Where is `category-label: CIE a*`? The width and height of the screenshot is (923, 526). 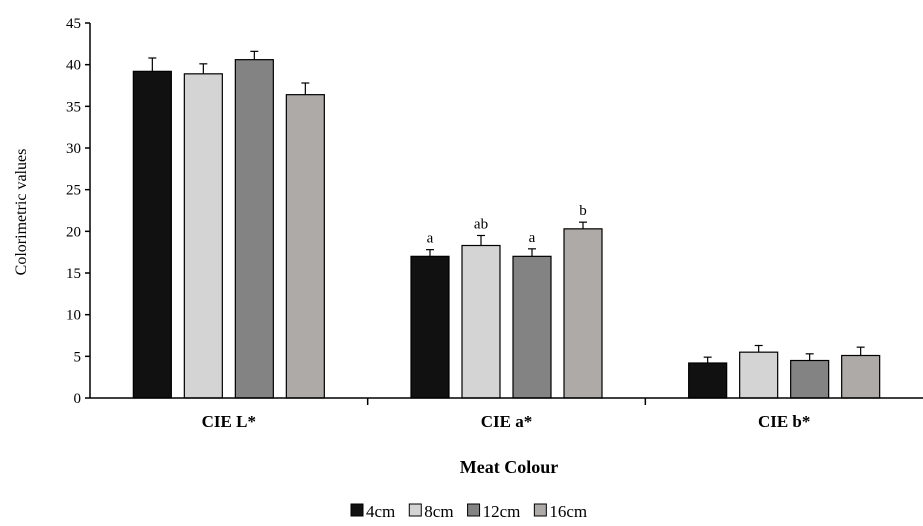 category-label: CIE a* is located at coordinates (506, 421).